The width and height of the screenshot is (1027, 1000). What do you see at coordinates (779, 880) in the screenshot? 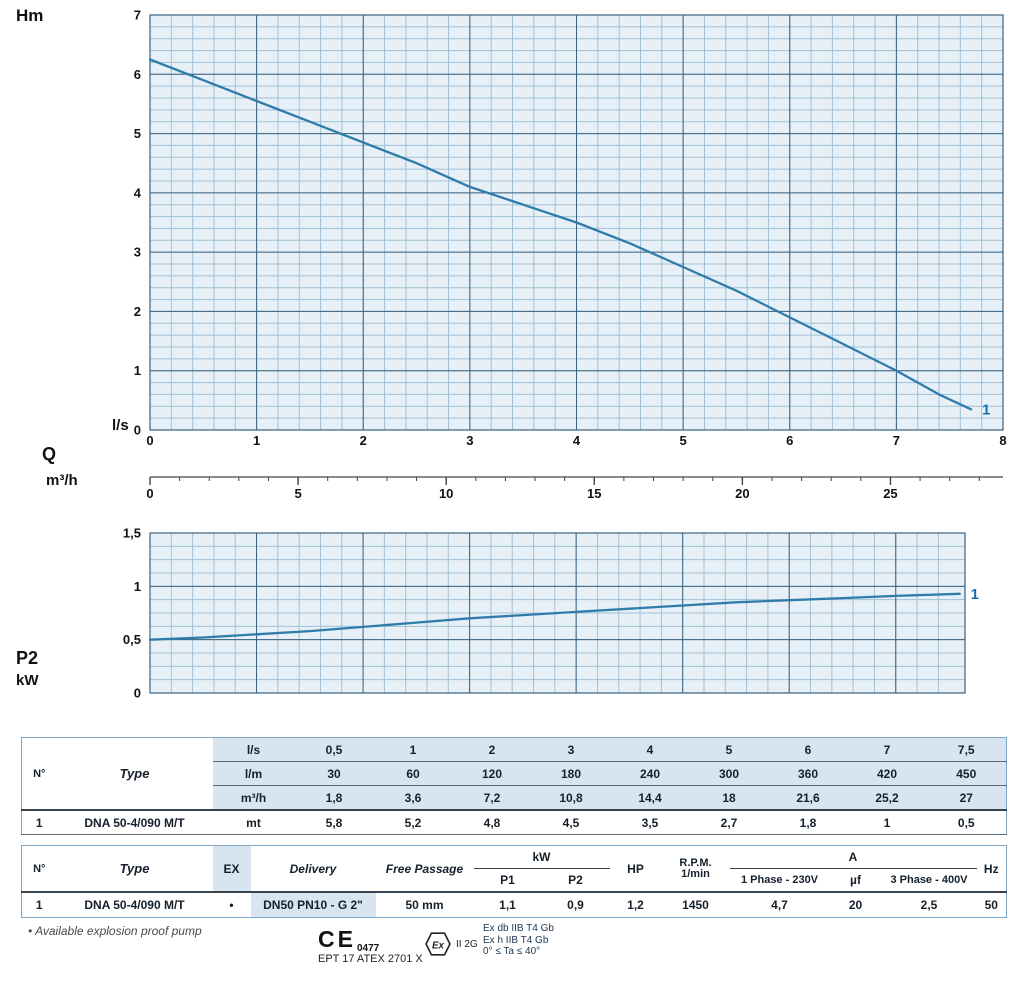
I see `col-header-1phase: 1 Phase - 230V` at bounding box center [779, 880].